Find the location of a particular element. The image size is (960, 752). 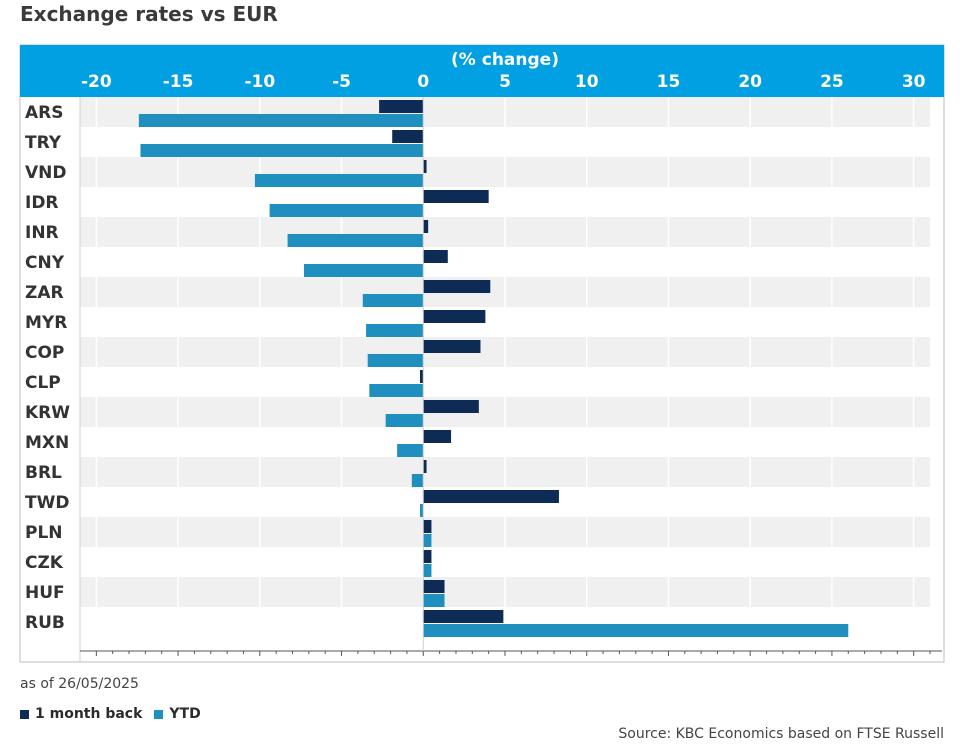

category-label: IDR is located at coordinates (42, 203).